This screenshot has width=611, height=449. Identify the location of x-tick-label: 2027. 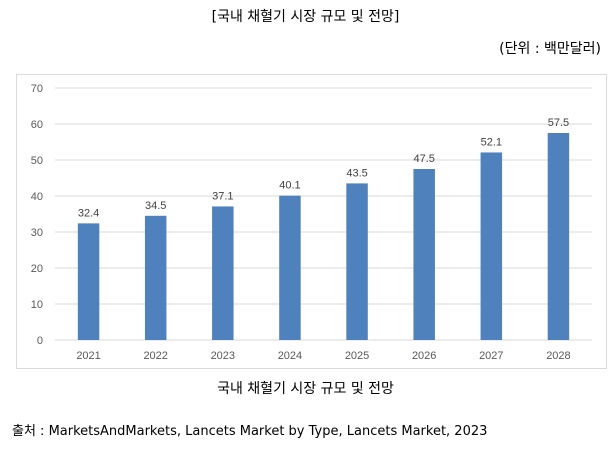
(491, 356).